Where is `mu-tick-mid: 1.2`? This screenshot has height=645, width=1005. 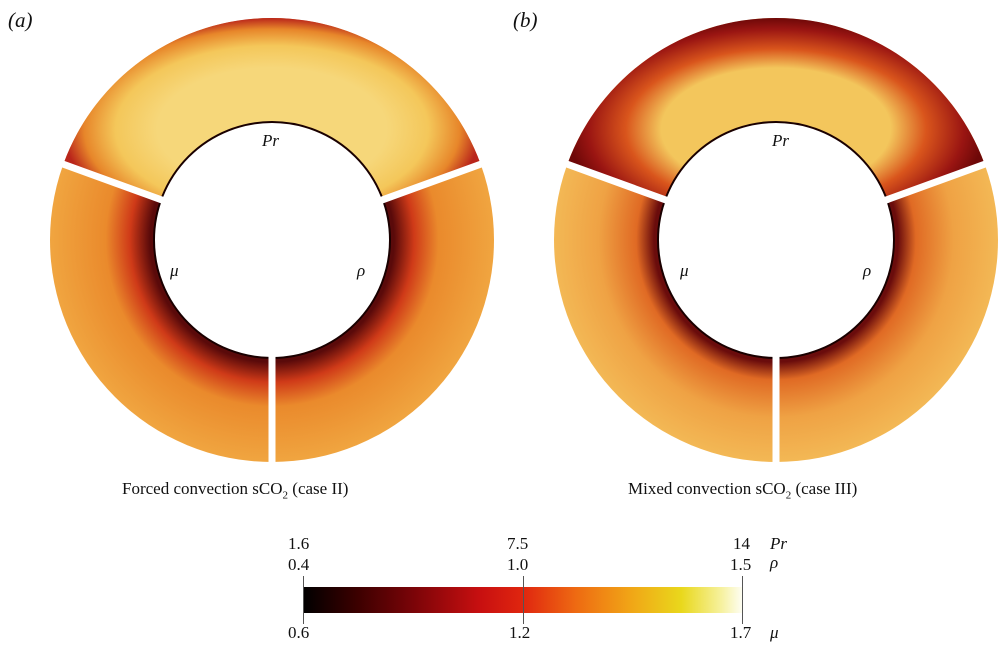 mu-tick-mid: 1.2 is located at coordinates (520, 632).